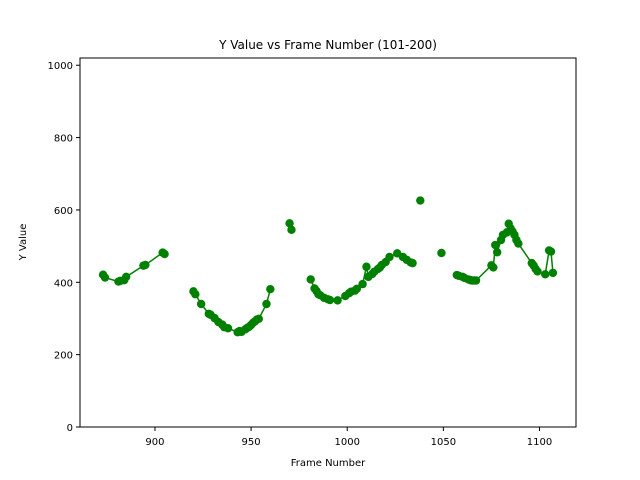  I want to click on x-tick-label: 1050, so click(443, 442).